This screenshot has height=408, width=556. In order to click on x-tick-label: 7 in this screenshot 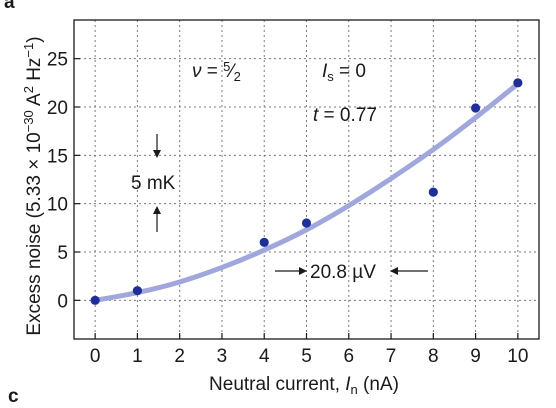, I will do `click(391, 356)`.